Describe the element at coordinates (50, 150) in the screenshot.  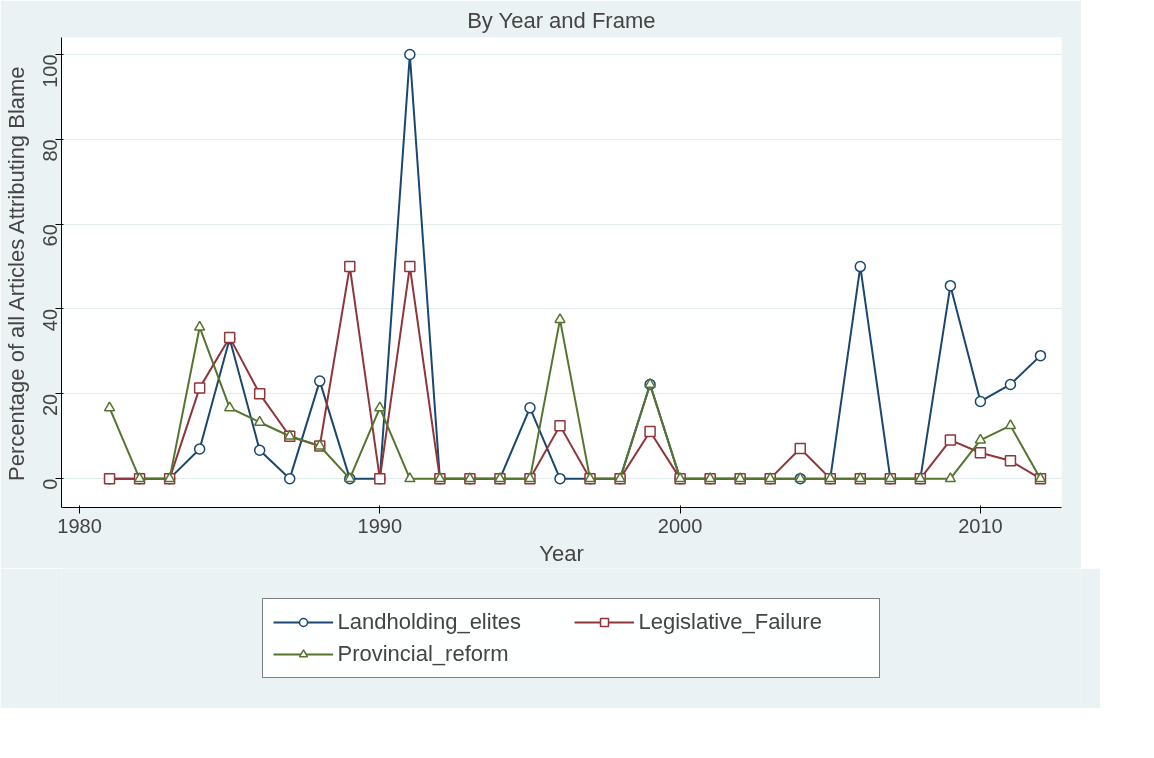
I see `y-tick-label: 80` at that location.